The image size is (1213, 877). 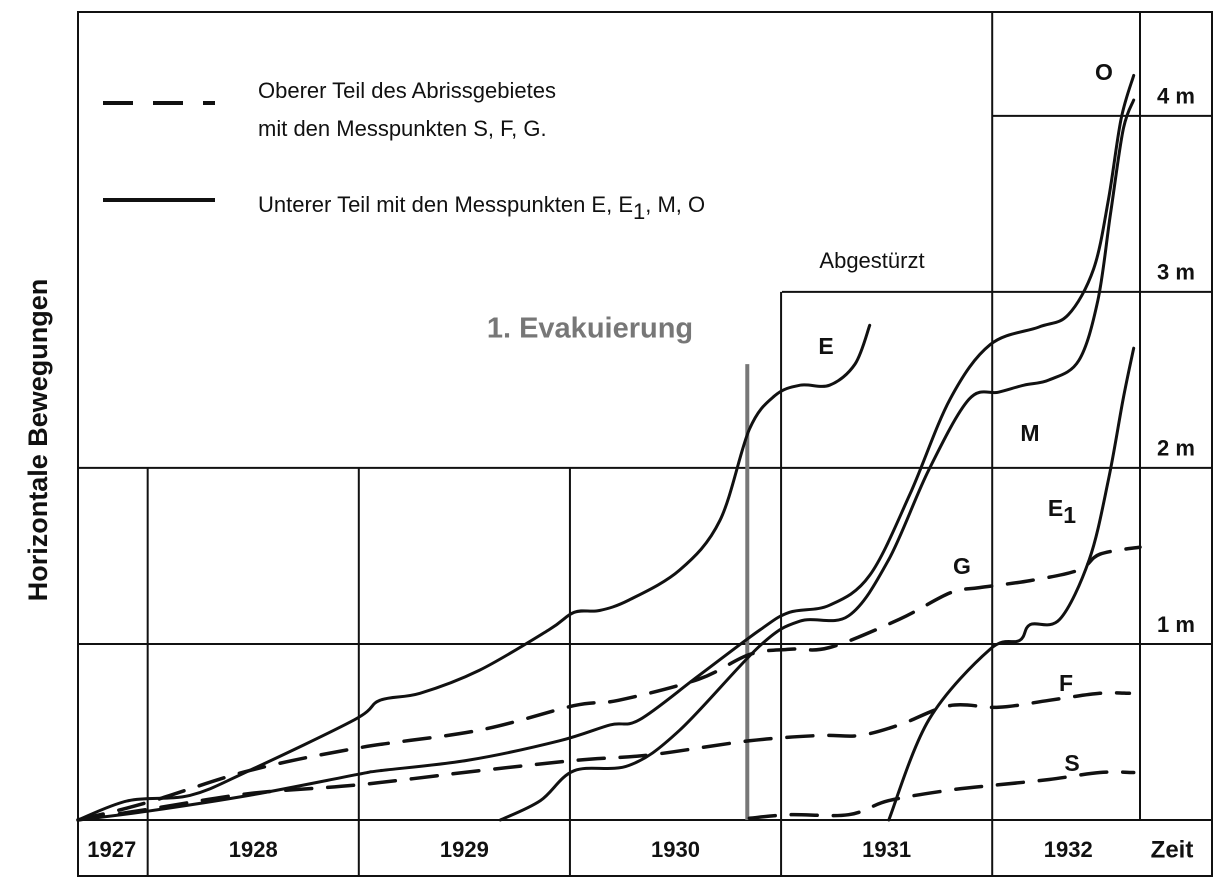 I want to click on y-tick-label: 1 m, so click(x=1176, y=624).